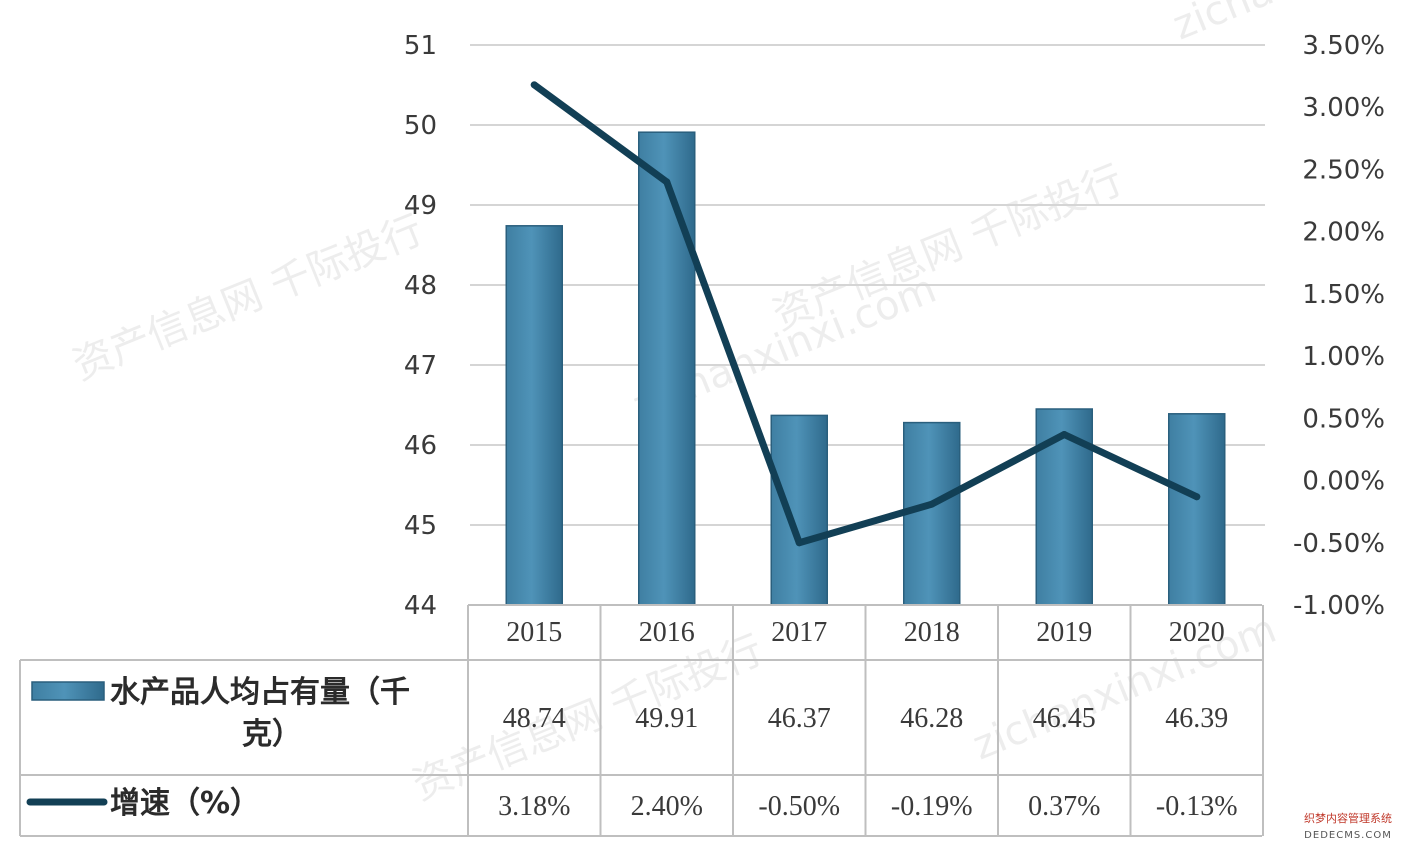 The image size is (1408, 854). Describe the element at coordinates (1197, 497) in the screenshot. I see `growth-point-2020` at that location.